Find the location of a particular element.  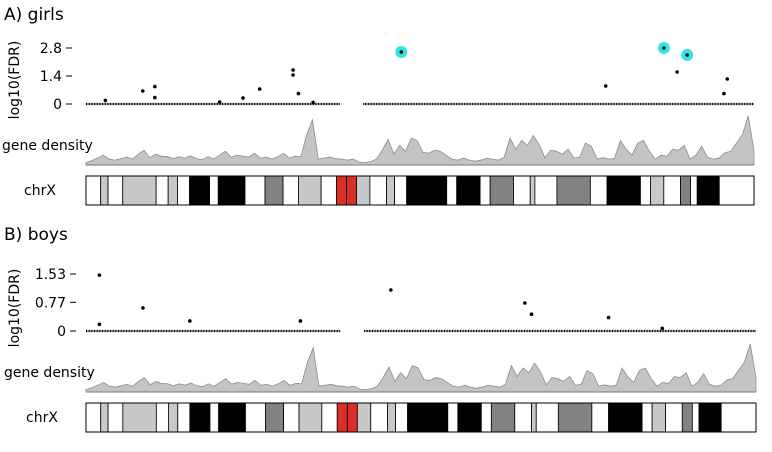

fdr-points is located at coordinates (416, 73).